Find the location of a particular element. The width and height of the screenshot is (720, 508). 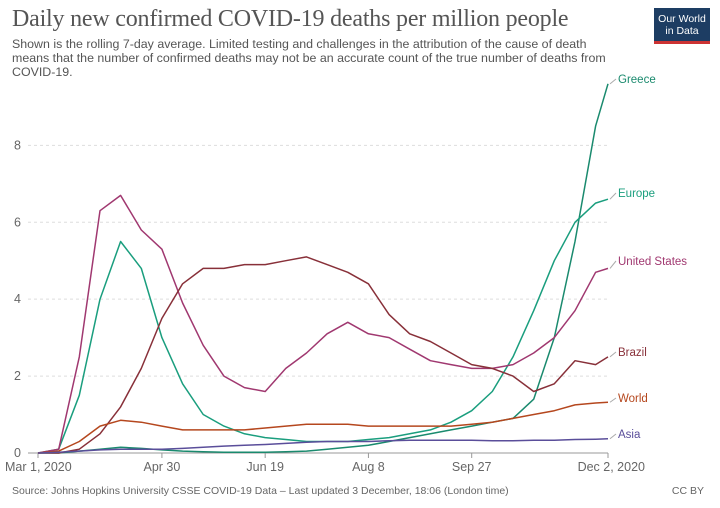

x-tick-label: Sep 27 is located at coordinates (472, 467).